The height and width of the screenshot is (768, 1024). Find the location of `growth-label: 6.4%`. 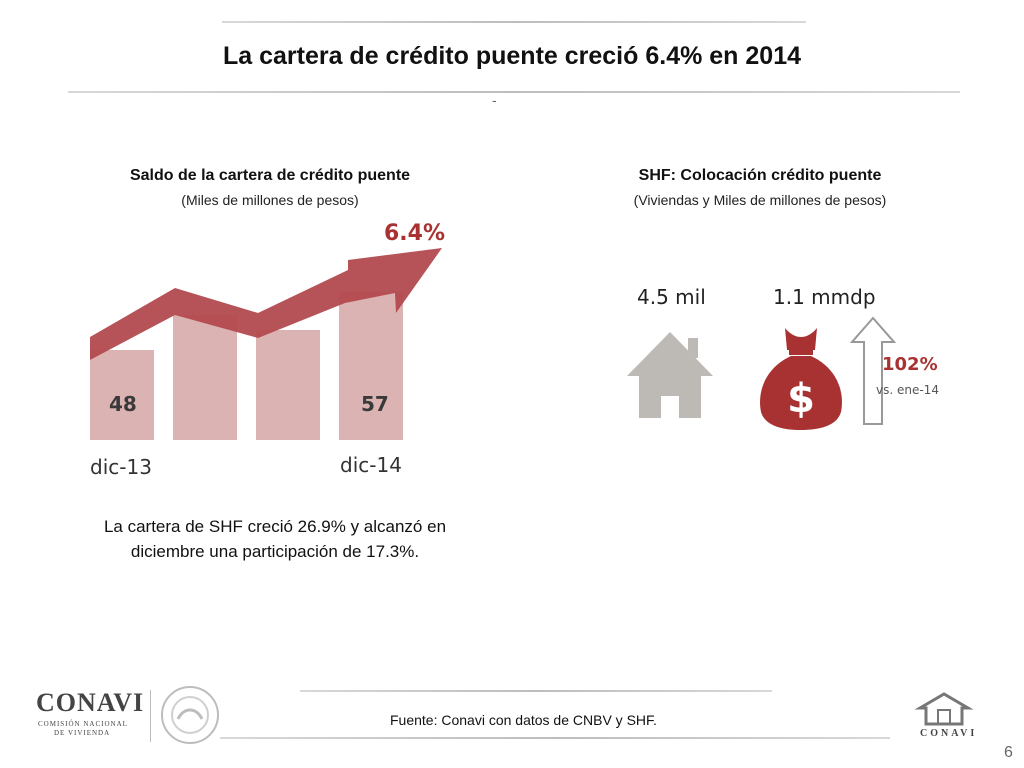

growth-label: 6.4% is located at coordinates (415, 233).